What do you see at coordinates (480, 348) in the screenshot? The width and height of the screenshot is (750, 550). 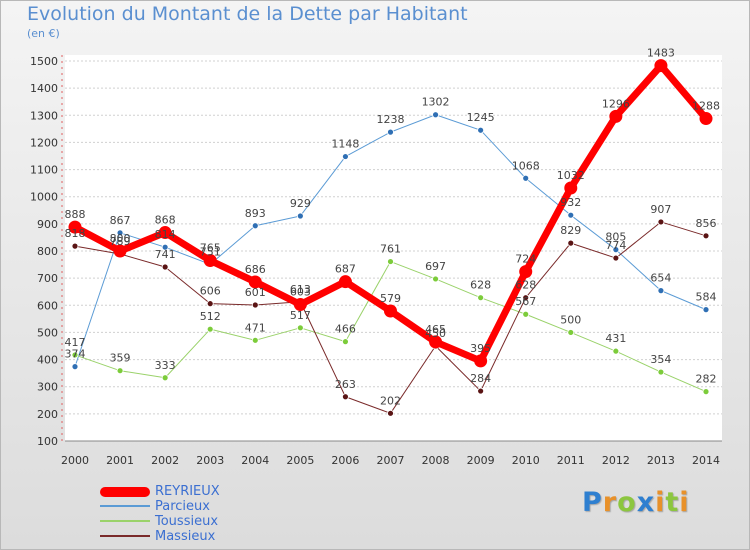 I see `data-label: 395` at bounding box center [480, 348].